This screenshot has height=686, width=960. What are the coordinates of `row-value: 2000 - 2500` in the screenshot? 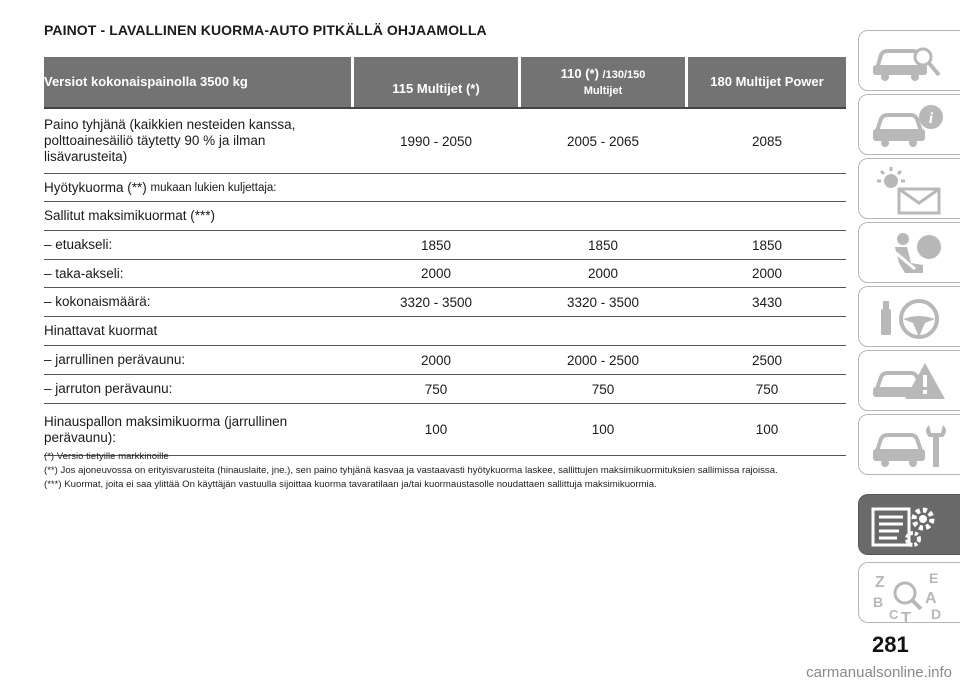 It's located at (603, 360).